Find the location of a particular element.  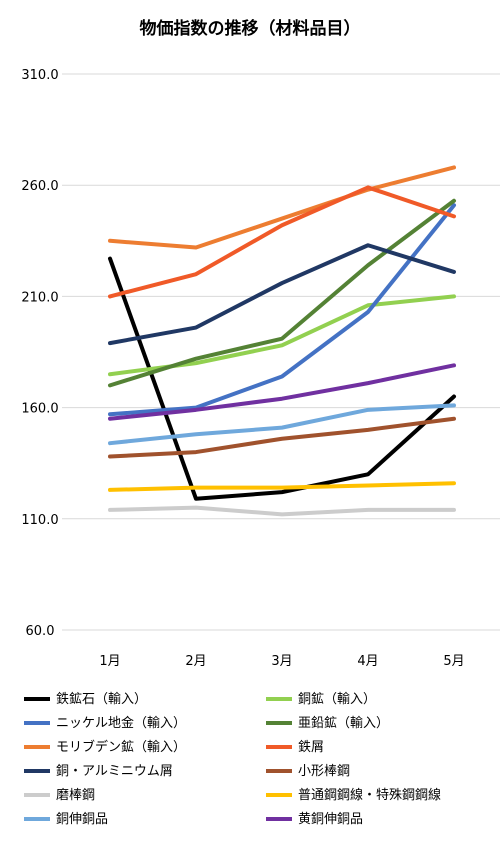

legend-label: モリブデン鉱（輸入） is located at coordinates (121, 747).